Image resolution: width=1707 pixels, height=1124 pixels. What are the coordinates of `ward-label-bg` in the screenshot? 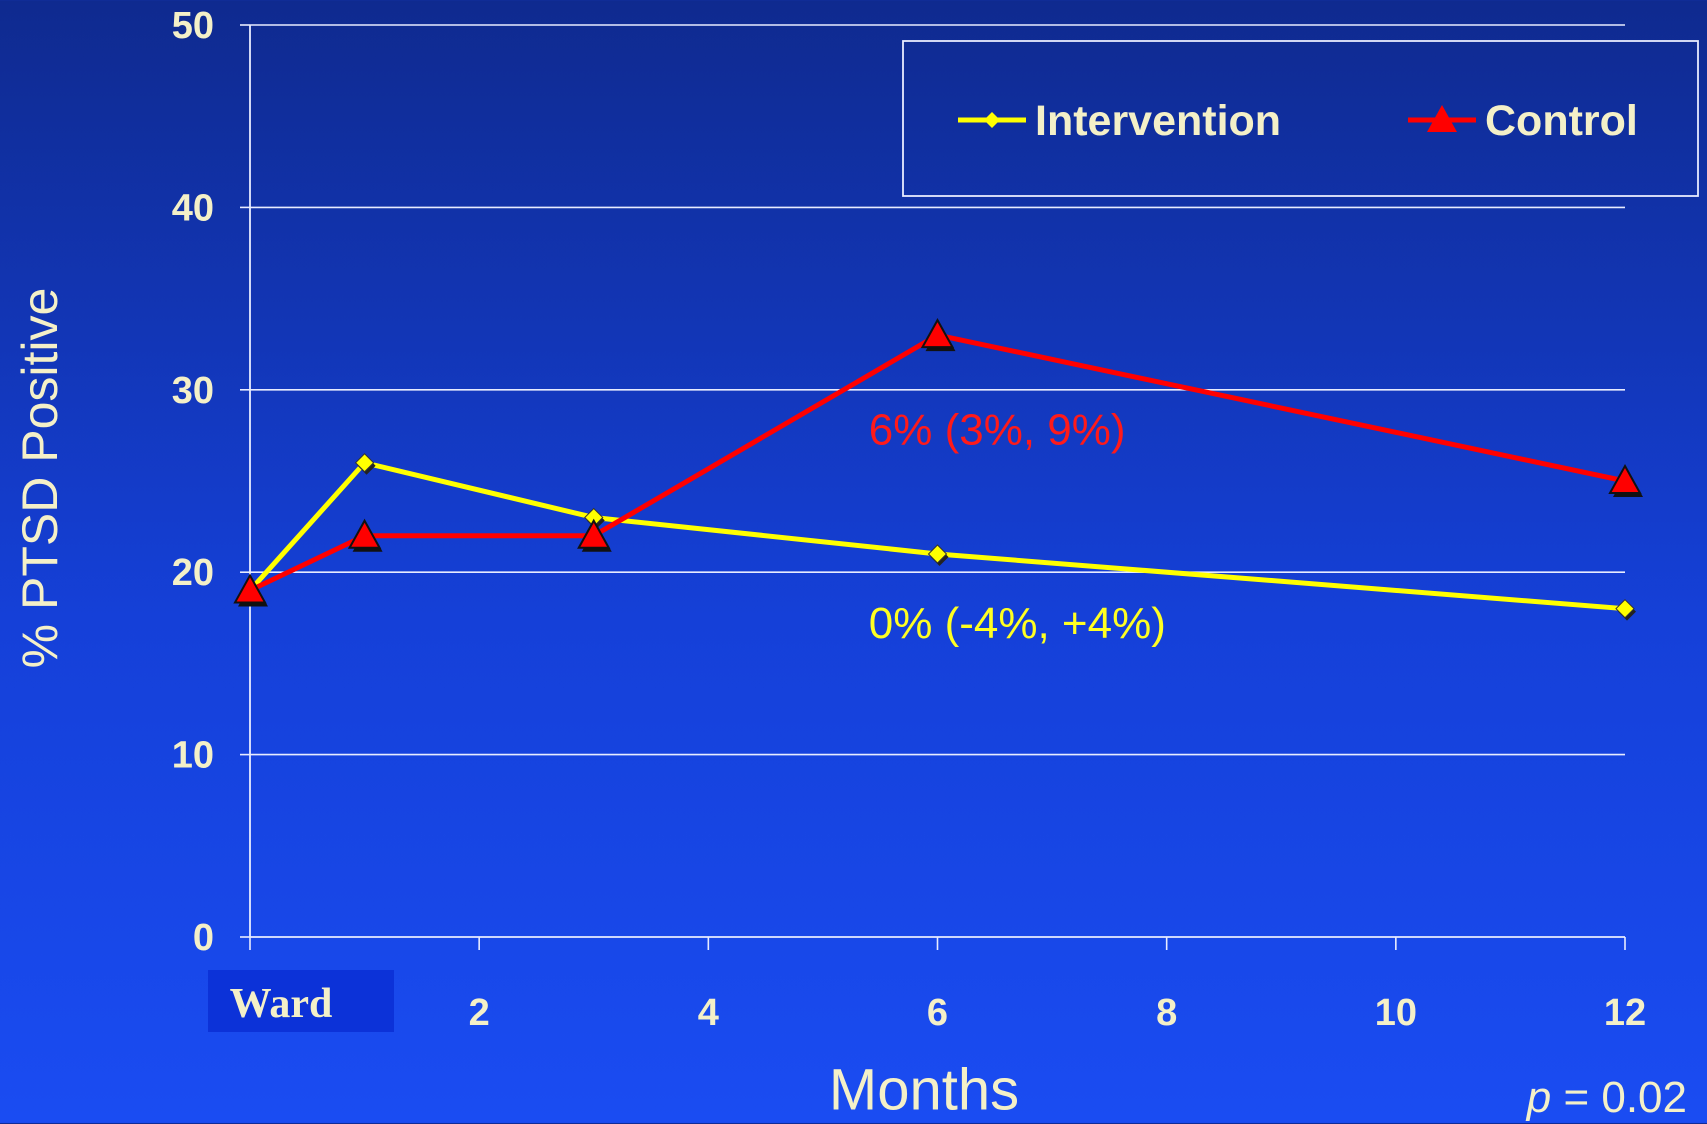 It's located at (301, 1001).